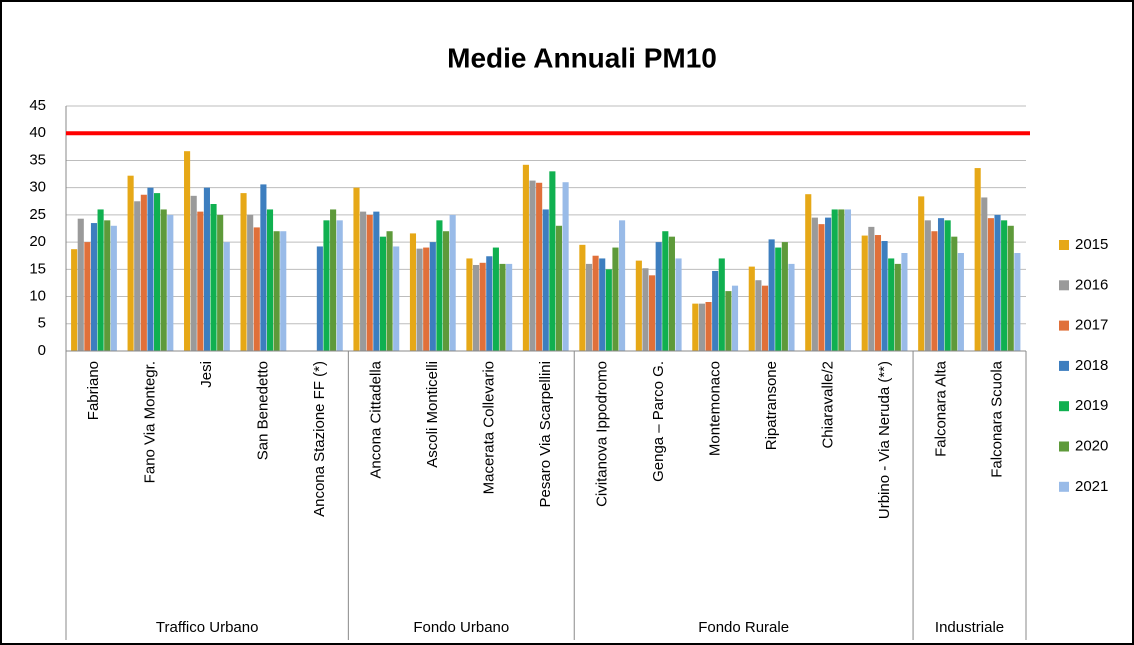 This screenshot has width=1134, height=645. I want to click on x-tick-label: Ripatransone, so click(771, 405).